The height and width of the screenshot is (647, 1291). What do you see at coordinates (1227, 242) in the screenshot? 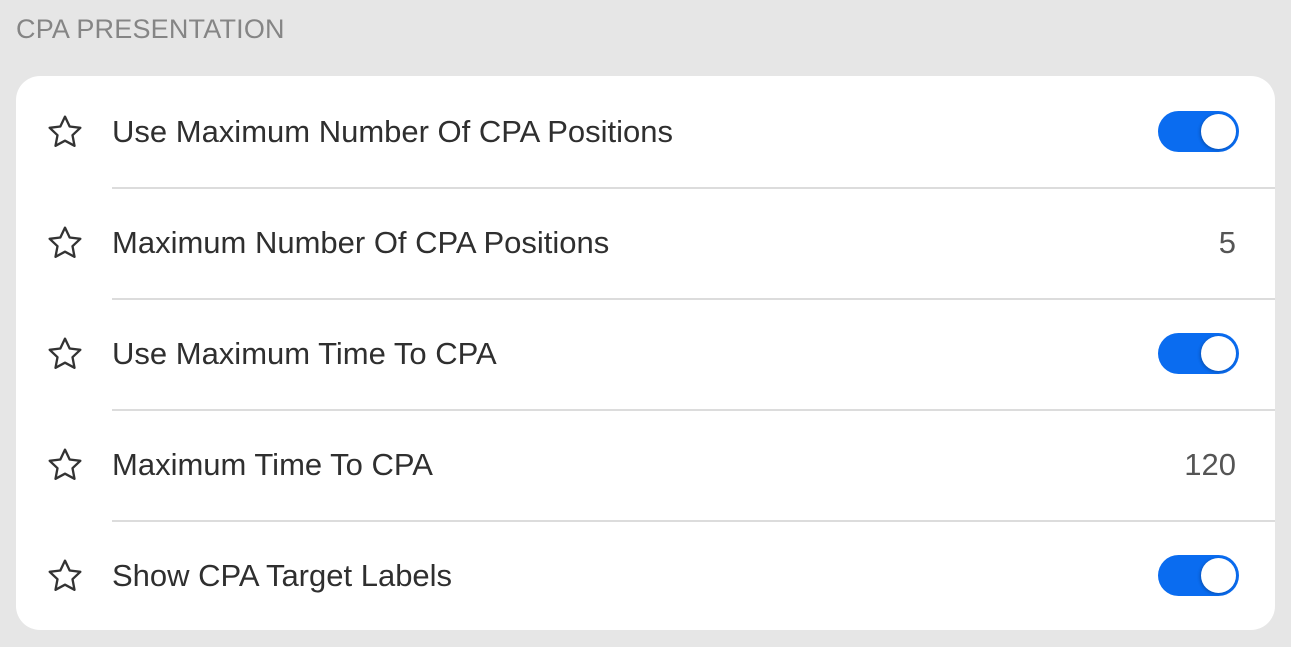
I see `max-cpa-positions-value: 5` at bounding box center [1227, 242].